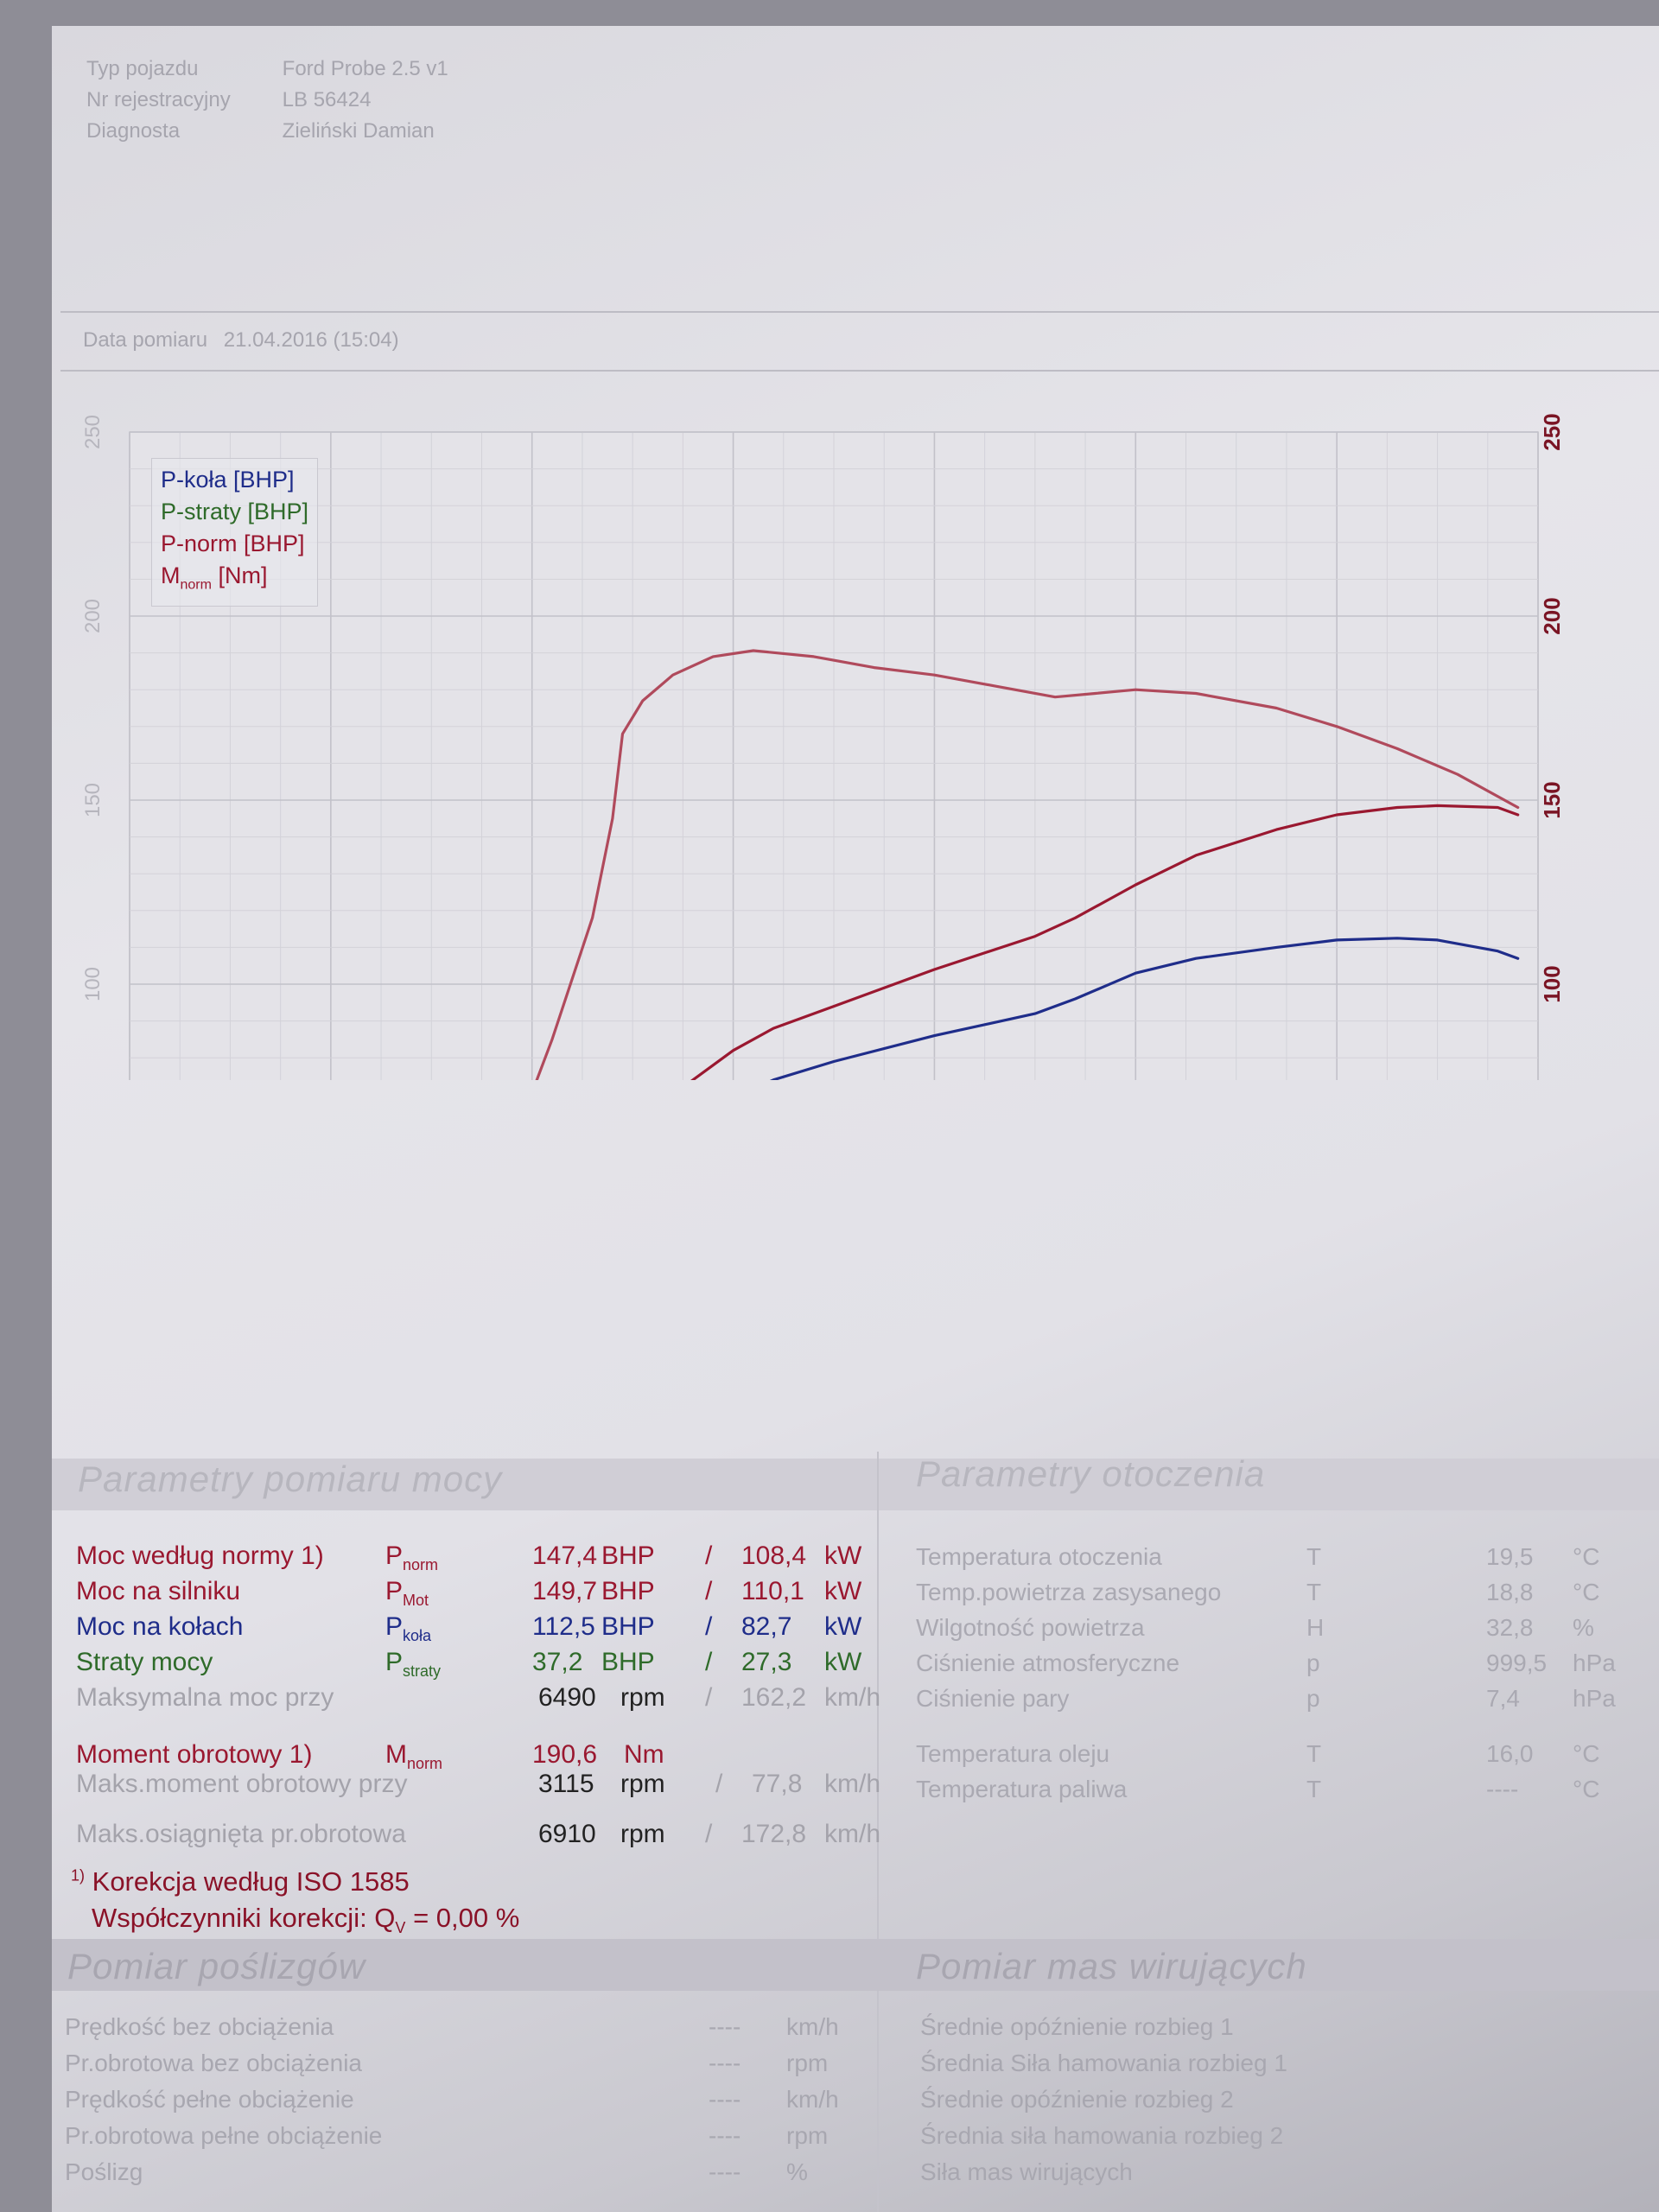 This screenshot has width=1659, height=2212. Describe the element at coordinates (557, 1662) in the screenshot. I see `power-row-bhp-value: 37,2` at that location.